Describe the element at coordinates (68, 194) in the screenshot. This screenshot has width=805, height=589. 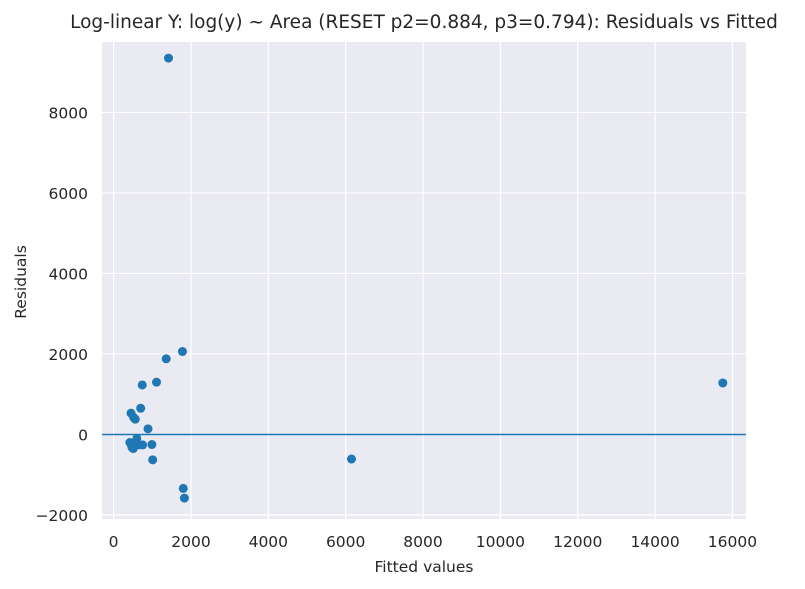
I see `y-tick-label: 6000` at that location.